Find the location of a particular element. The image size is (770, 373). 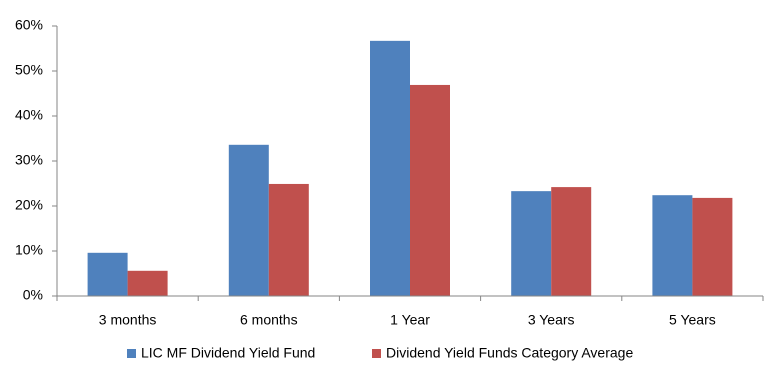

x-tick-label: 6 months is located at coordinates (269, 320).